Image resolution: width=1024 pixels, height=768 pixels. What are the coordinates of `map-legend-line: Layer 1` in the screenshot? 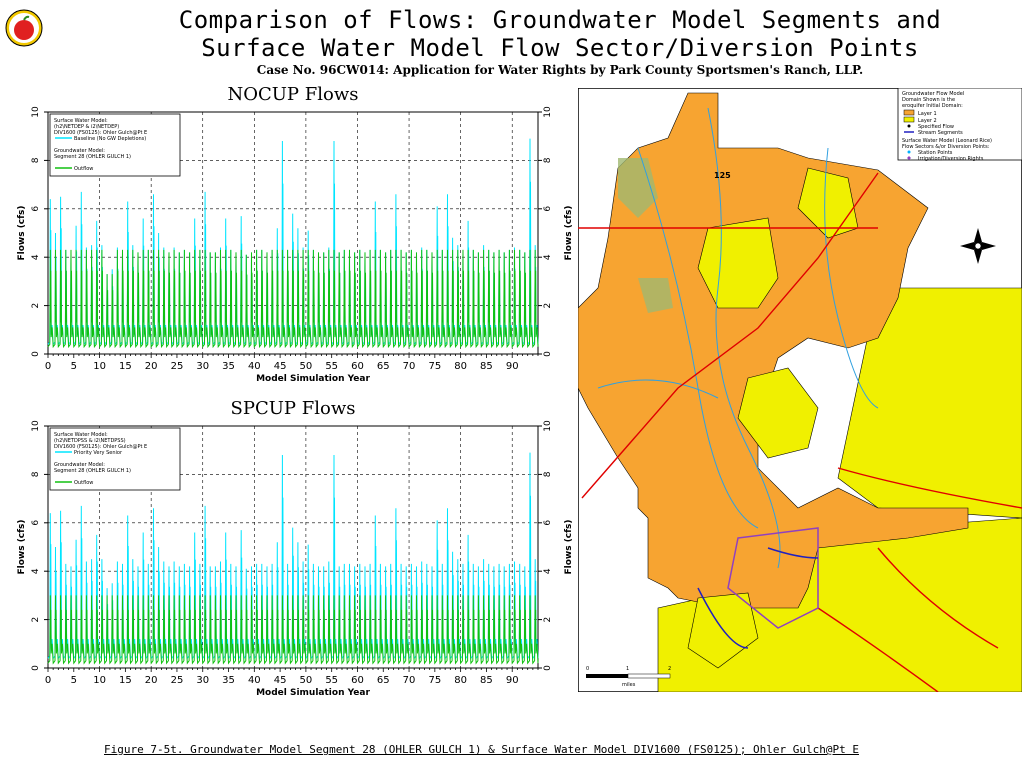 It's located at (927, 114).